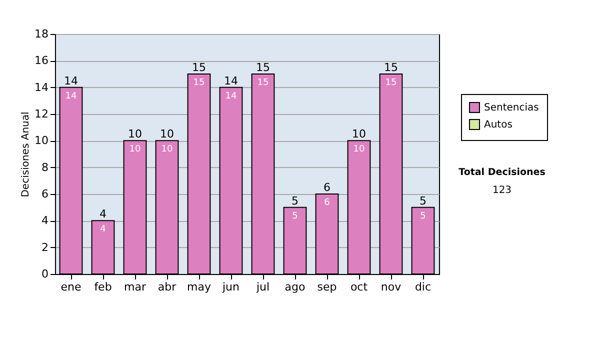 This screenshot has height=340, width=600. Describe the element at coordinates (41, 87) in the screenshot. I see `y-tick-label: 14` at that location.